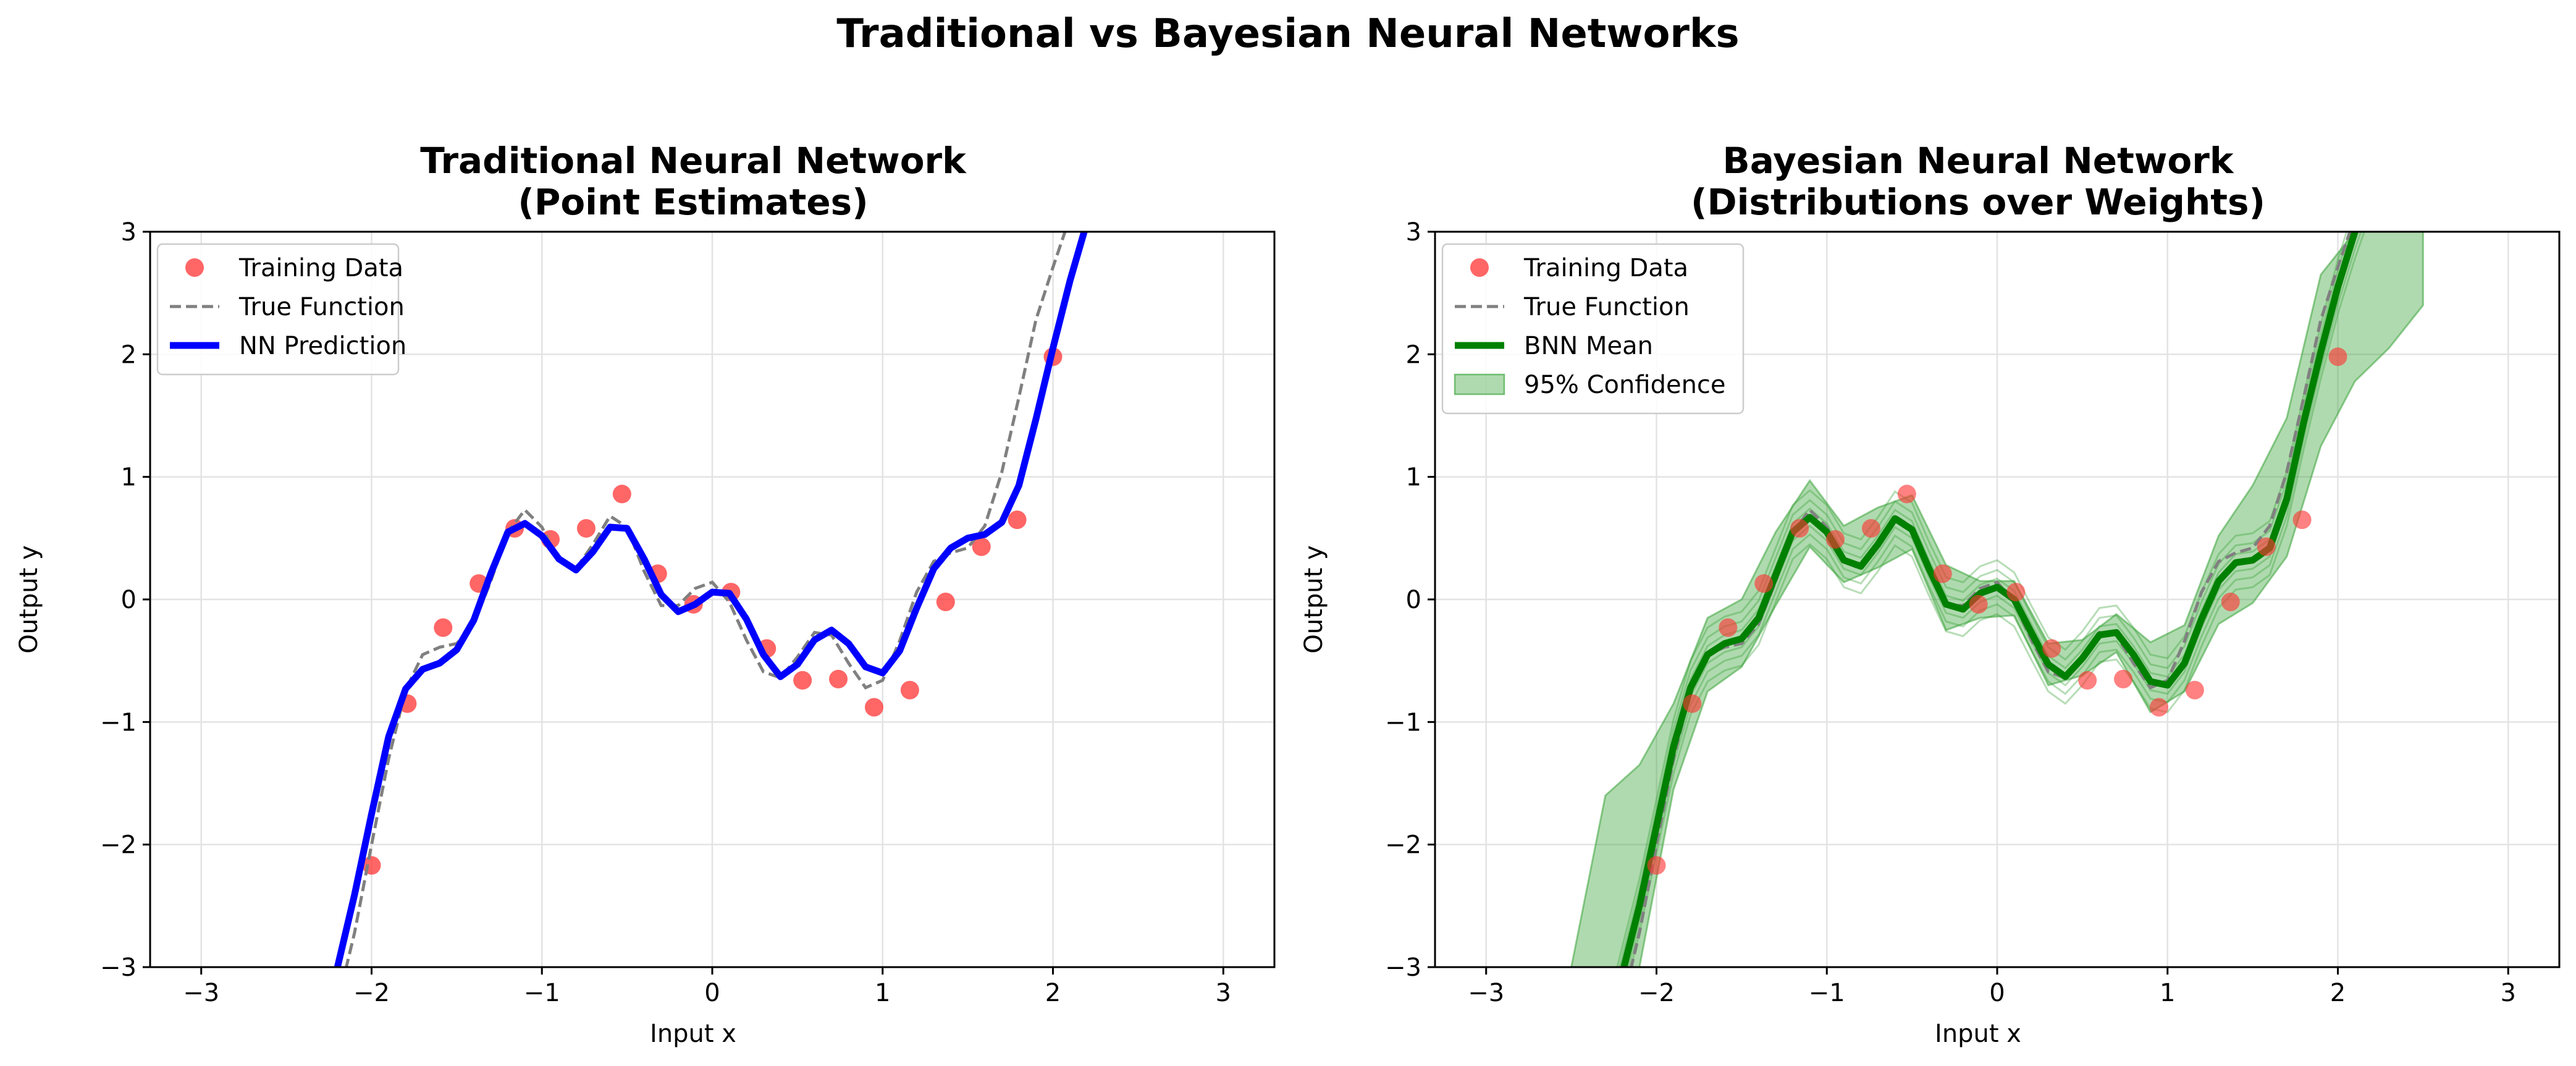  I want to click on panel-subtitle: (Point Estimates), so click(693, 202).